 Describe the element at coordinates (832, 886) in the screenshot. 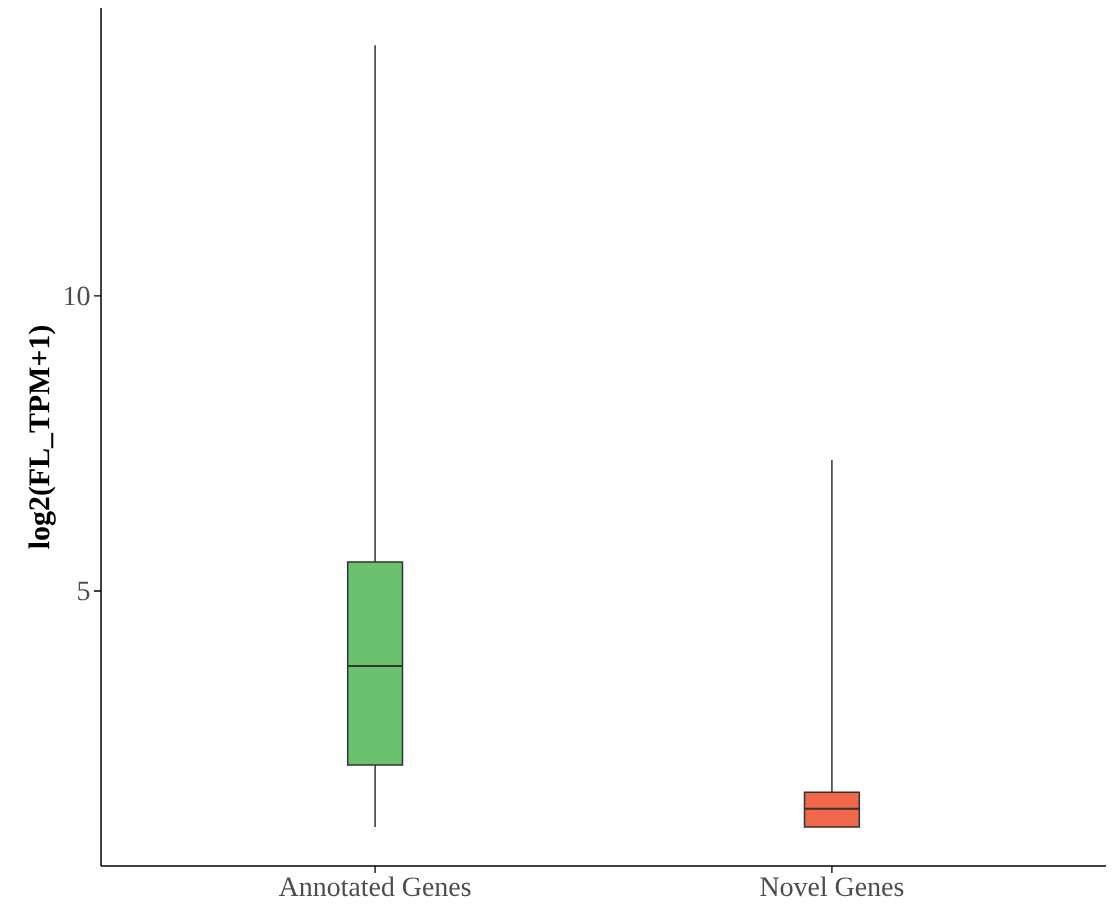

I see `x-tick-label: Novel Genes` at that location.